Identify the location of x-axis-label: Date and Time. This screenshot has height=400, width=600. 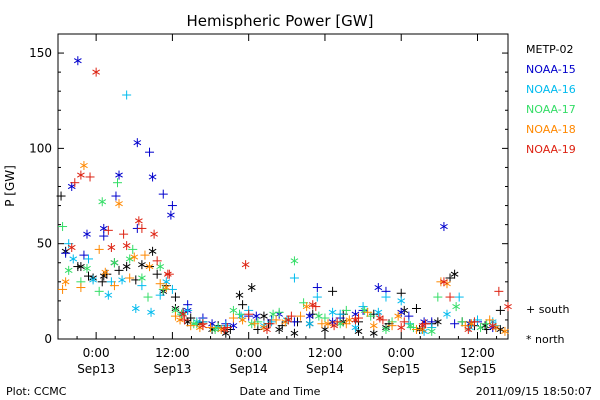
(280, 391).